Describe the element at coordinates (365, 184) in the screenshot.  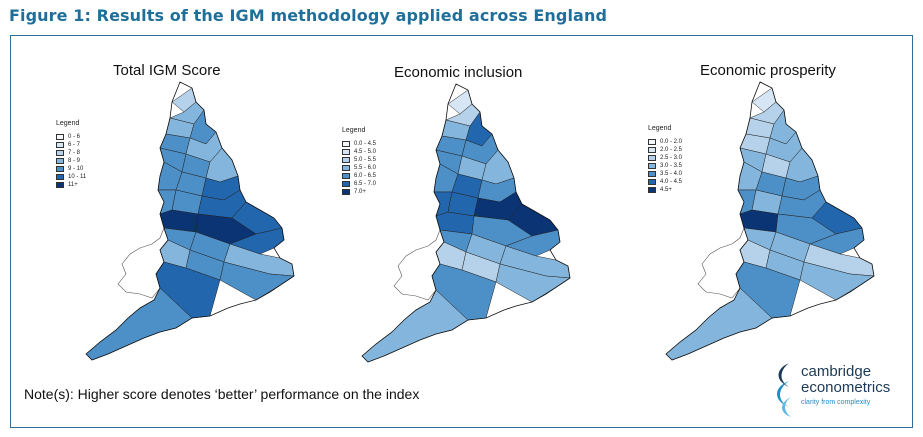
I see `legend-label: 6.5 - 7.0` at that location.